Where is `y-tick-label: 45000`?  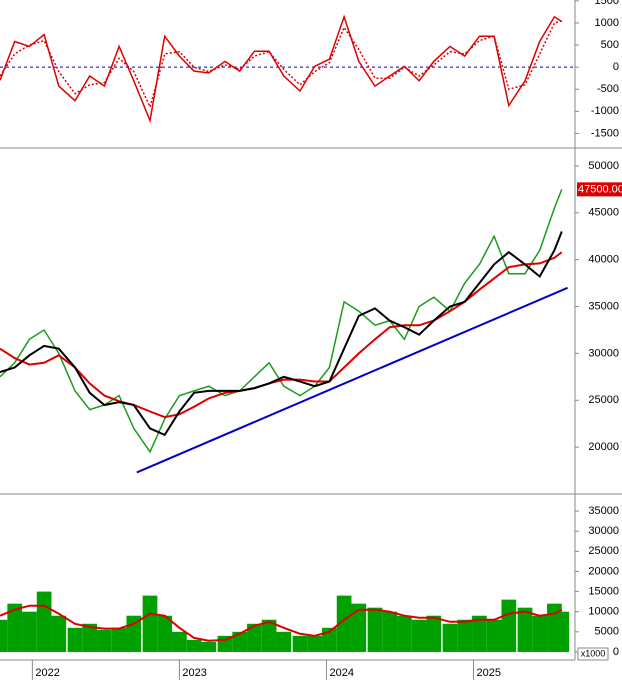
y-tick-label: 45000 is located at coordinates (603, 213).